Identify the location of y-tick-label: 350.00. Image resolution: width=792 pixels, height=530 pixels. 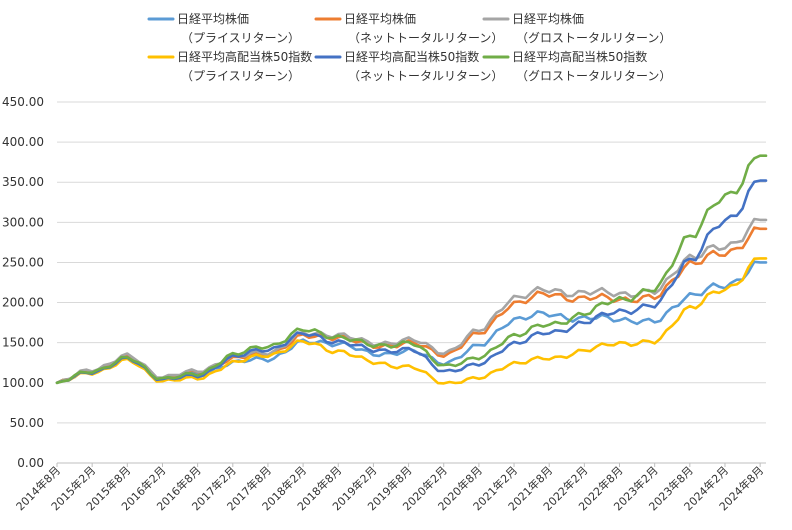
(23, 182).